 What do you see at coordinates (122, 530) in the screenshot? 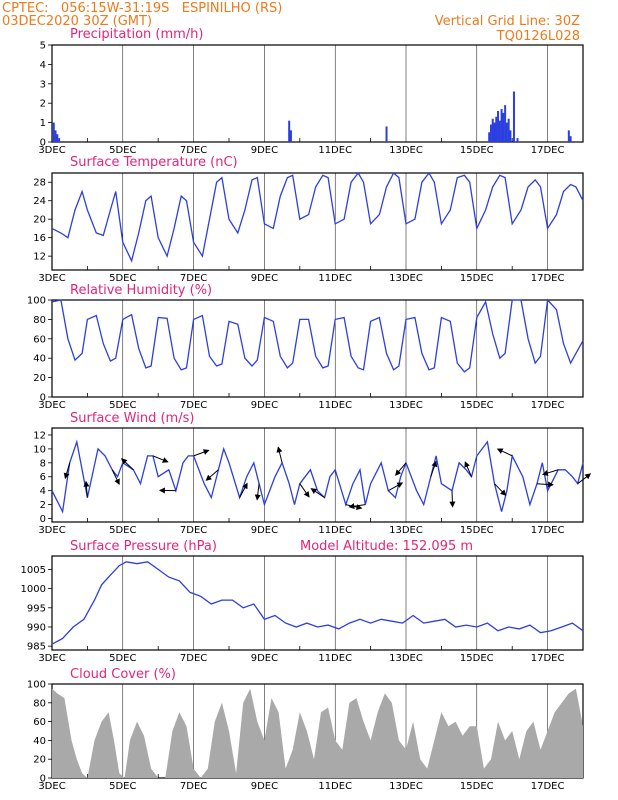
I see `surface-wind-x-tick-label: 5DEC` at bounding box center [122, 530].